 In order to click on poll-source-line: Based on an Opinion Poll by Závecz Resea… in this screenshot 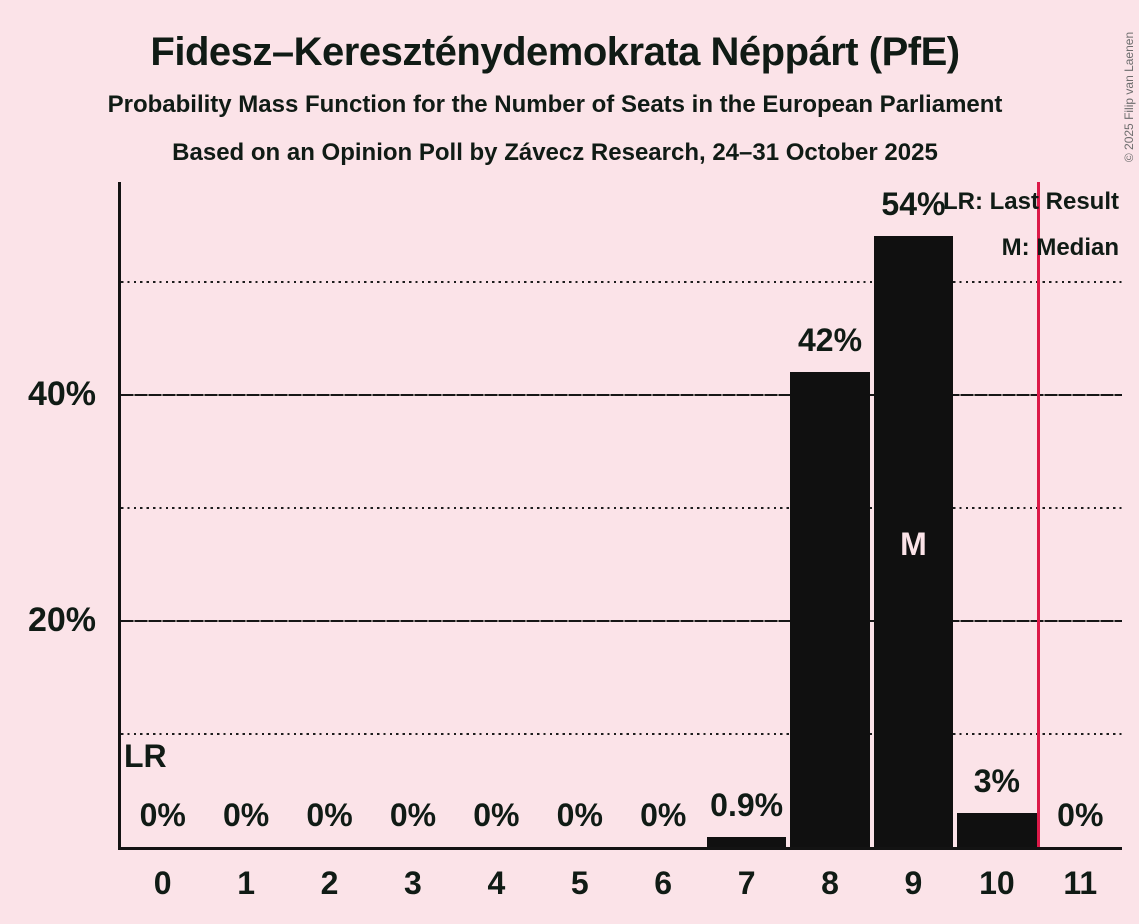, I will do `click(555, 152)`.